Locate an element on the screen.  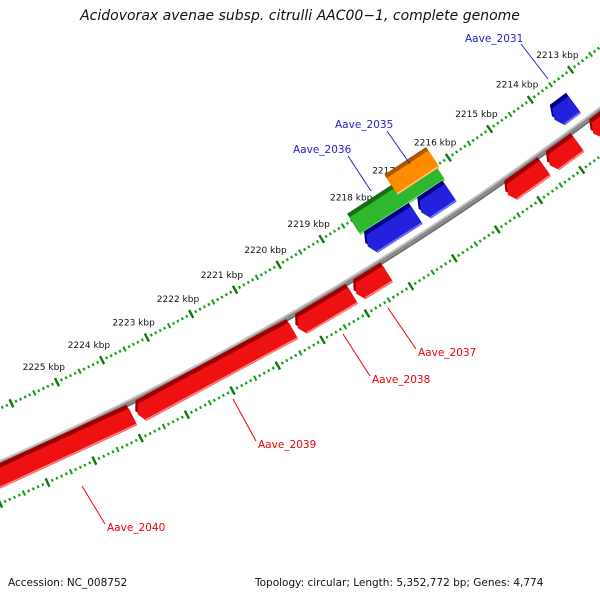
gene-arrow-red-aave_2038 is located at coordinates (327, 310).